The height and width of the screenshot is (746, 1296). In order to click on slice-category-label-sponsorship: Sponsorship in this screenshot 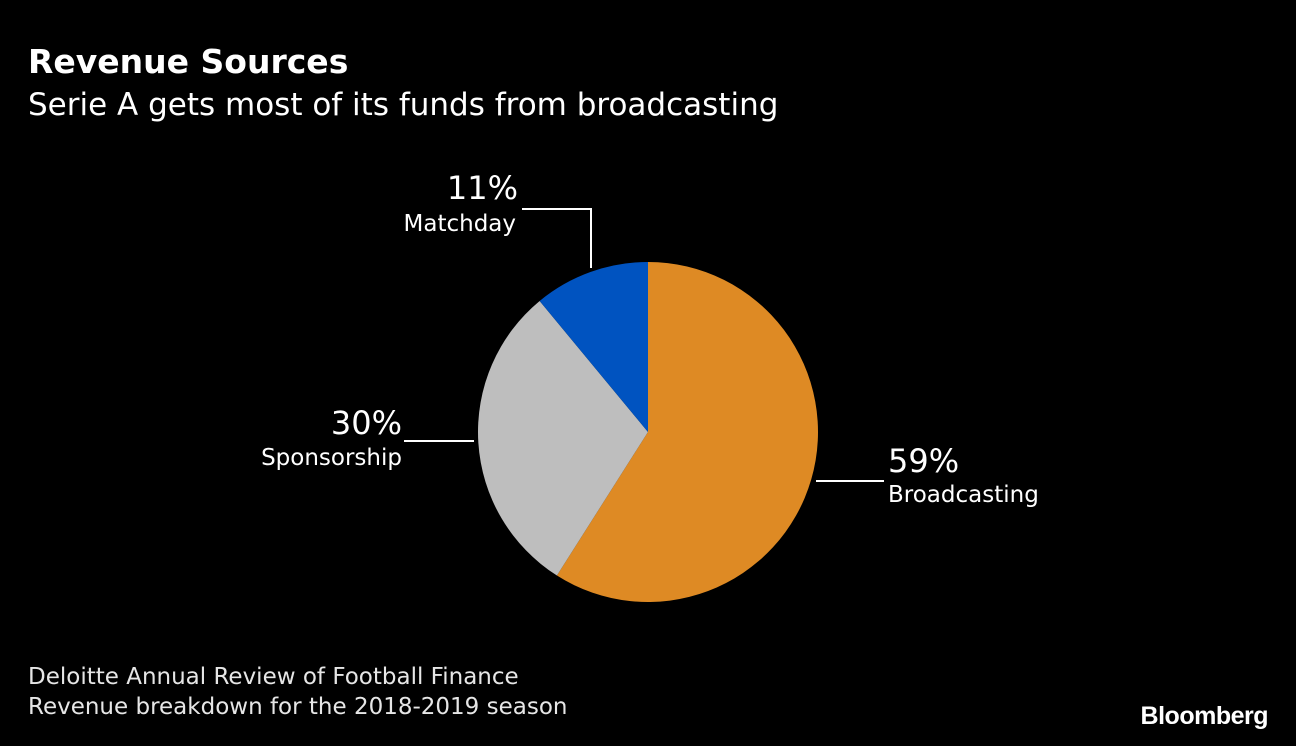, I will do `click(331, 458)`.